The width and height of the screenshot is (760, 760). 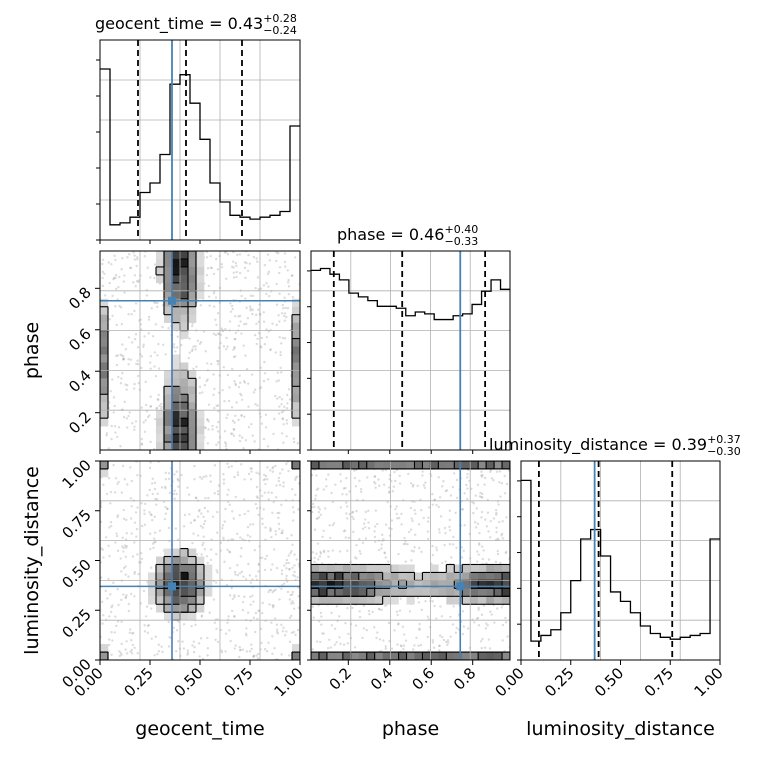 I want to click on x-tick-label: 0.4, so click(x=382, y=679).